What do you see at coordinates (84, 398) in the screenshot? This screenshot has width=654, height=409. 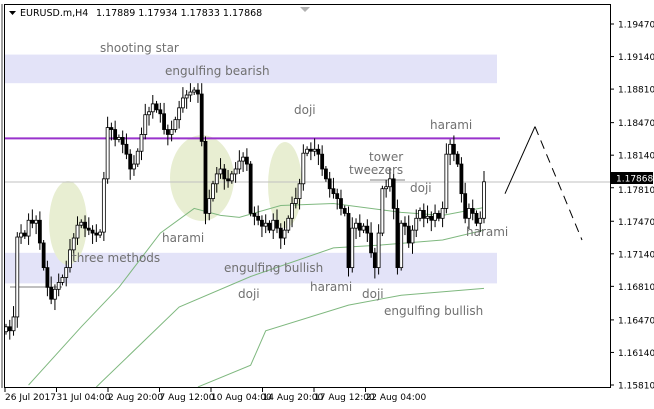 I see `x-tick-label: 31 Jul 04:00` at bounding box center [84, 398].